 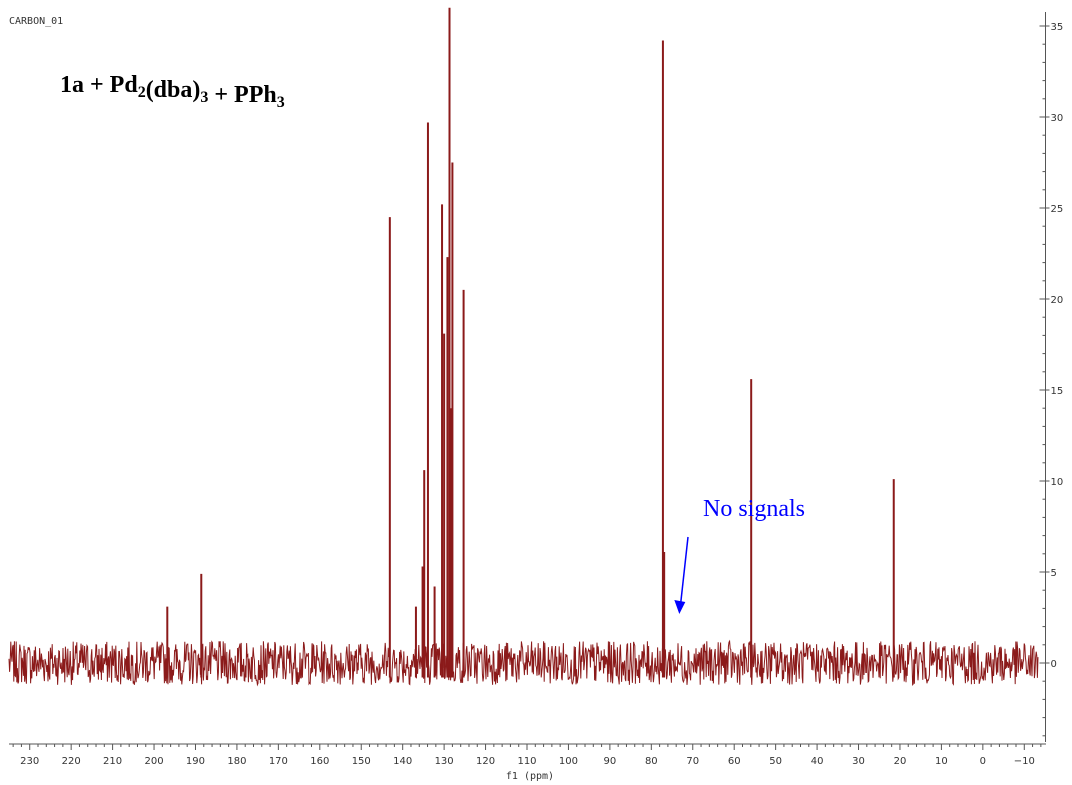 I want to click on x-tick-label: 100, so click(x=568, y=761).